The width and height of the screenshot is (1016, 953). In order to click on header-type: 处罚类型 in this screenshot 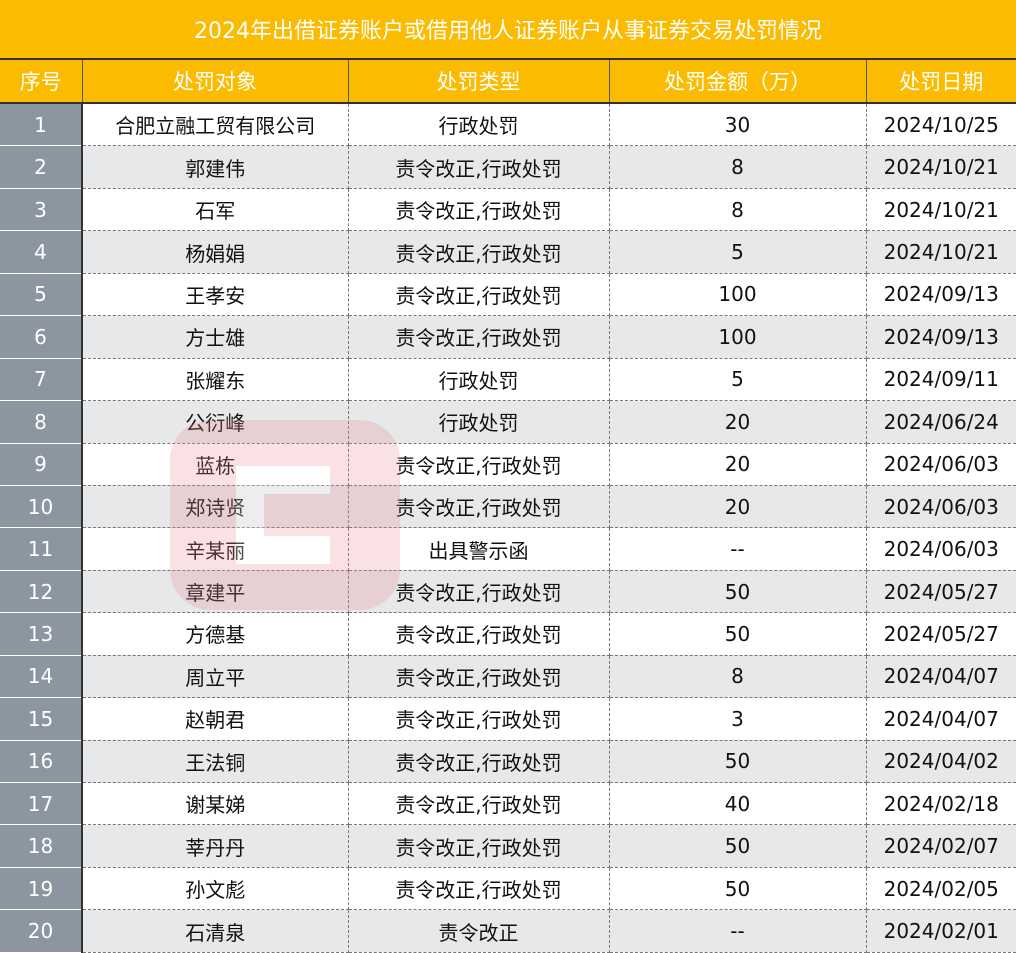, I will do `click(479, 82)`.